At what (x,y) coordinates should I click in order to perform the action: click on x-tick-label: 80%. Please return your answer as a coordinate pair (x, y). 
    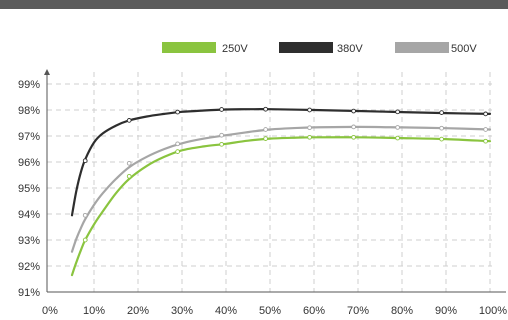
    Looking at the image, I should click on (402, 311).